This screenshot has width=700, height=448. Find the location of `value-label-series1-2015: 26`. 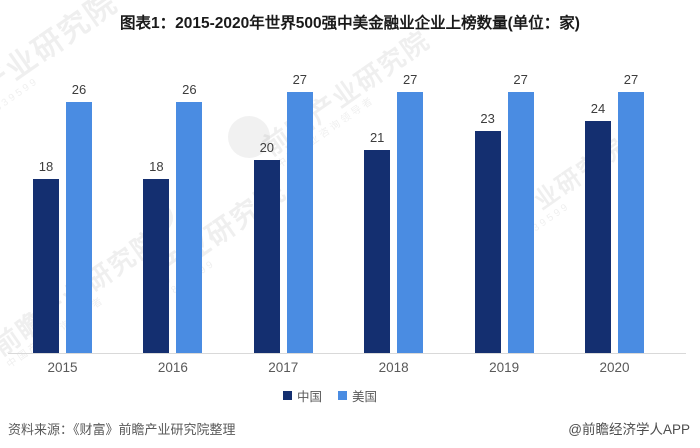

value-label-series1-2015: 26 is located at coordinates (79, 89).